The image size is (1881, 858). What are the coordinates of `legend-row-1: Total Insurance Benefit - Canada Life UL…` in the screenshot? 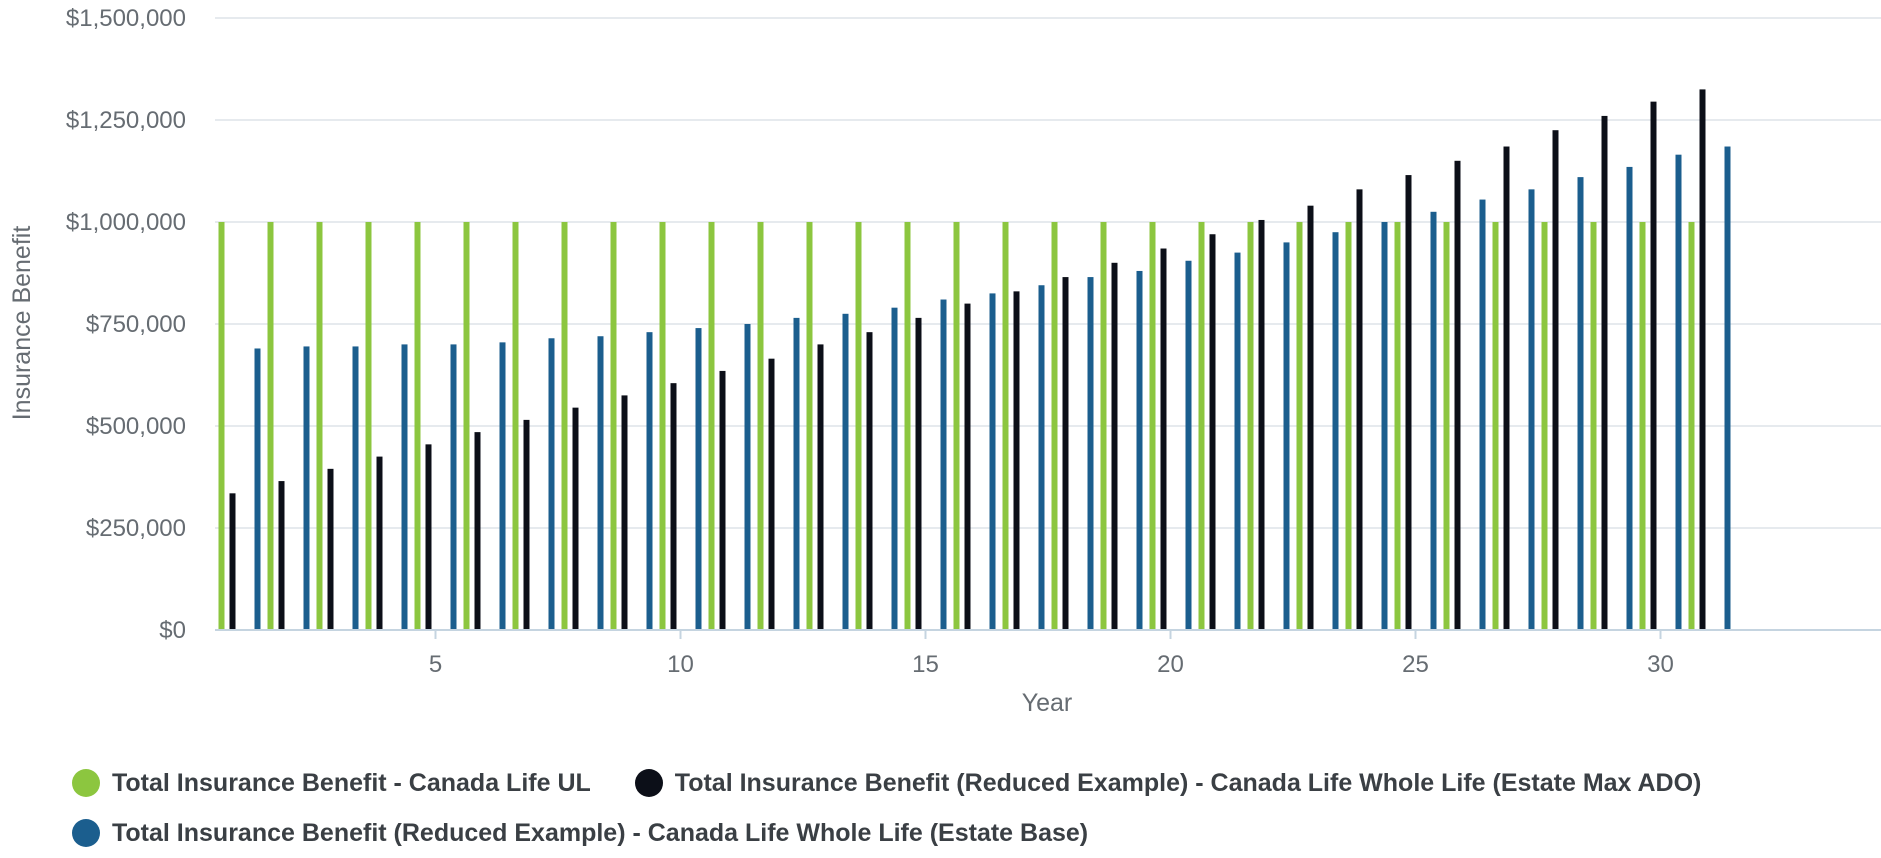 It's located at (962, 783).